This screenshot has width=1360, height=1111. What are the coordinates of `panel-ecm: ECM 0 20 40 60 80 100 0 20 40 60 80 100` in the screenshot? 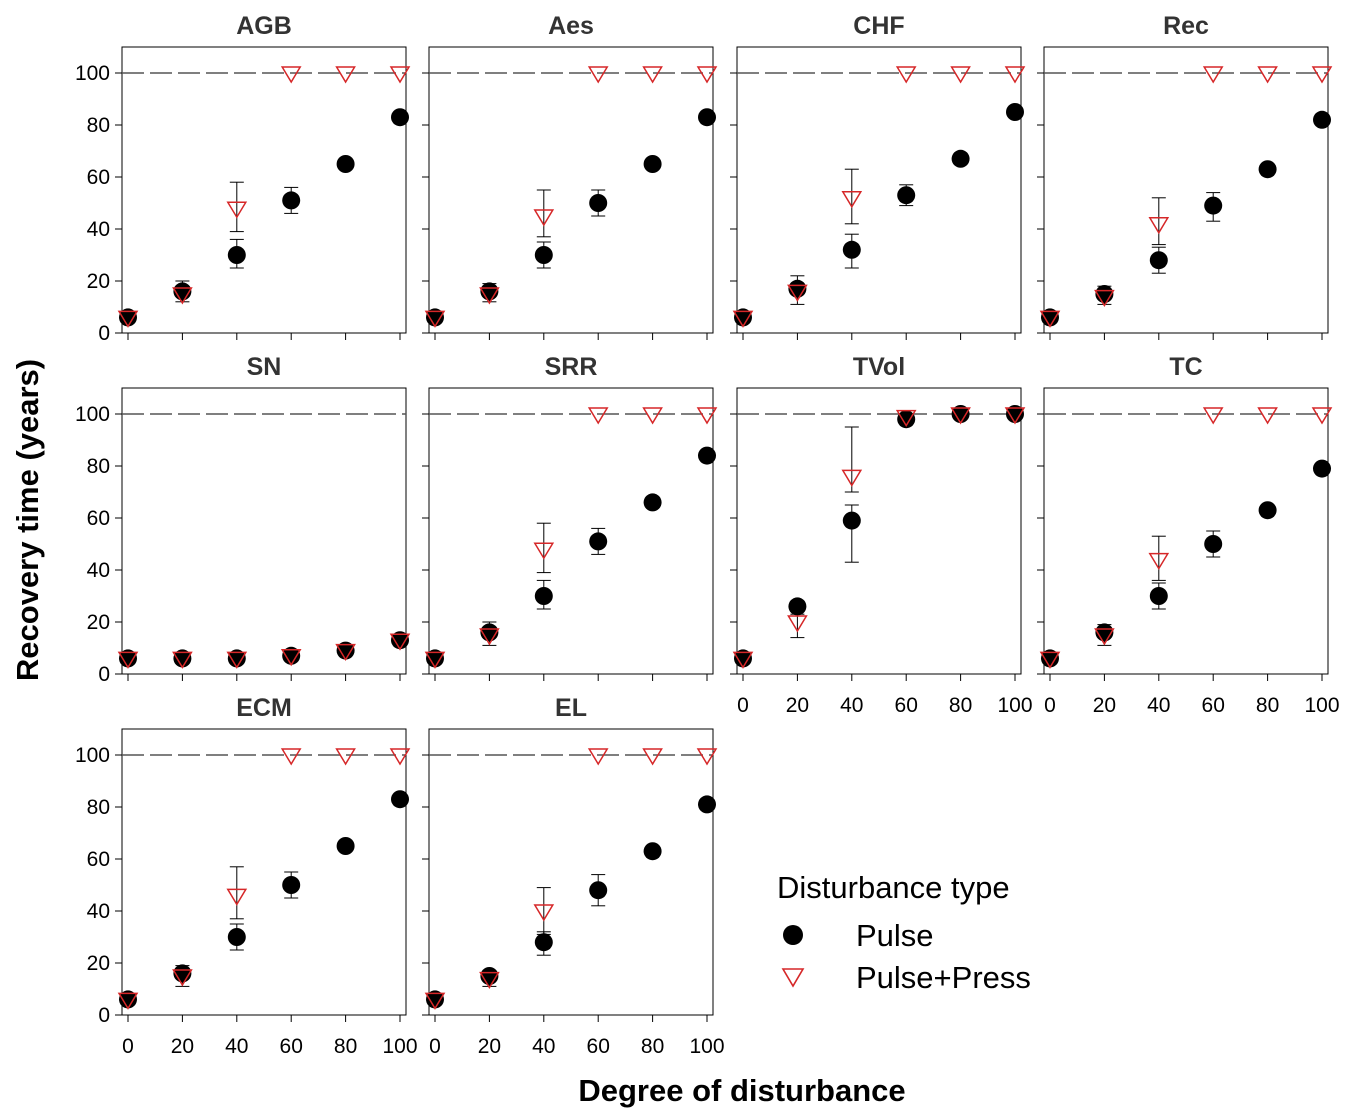 It's located at (246, 876).